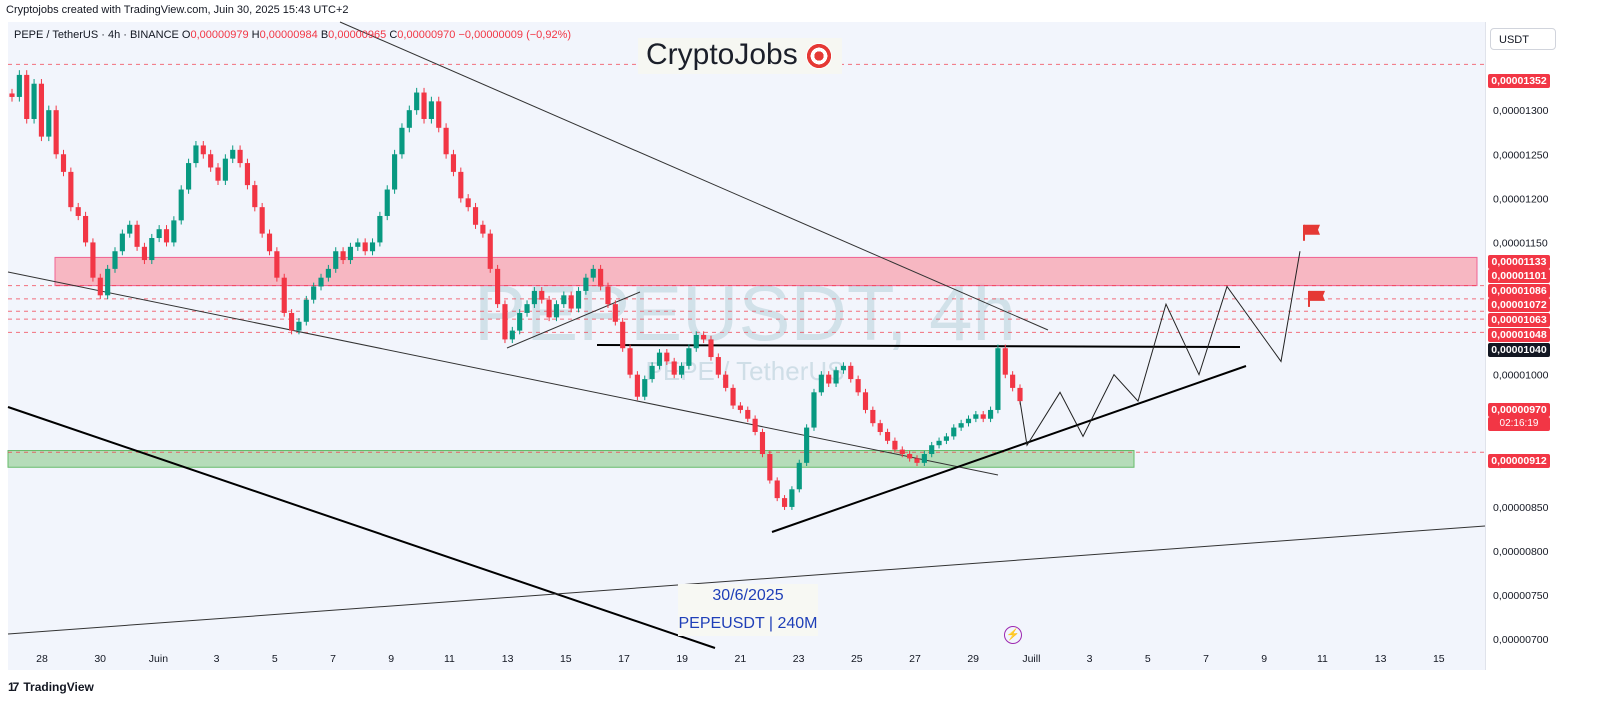 Image resolution: width=1600 pixels, height=715 pixels. Describe the element at coordinates (1519, 461) in the screenshot. I see `price-label: 0,00000912` at that location.